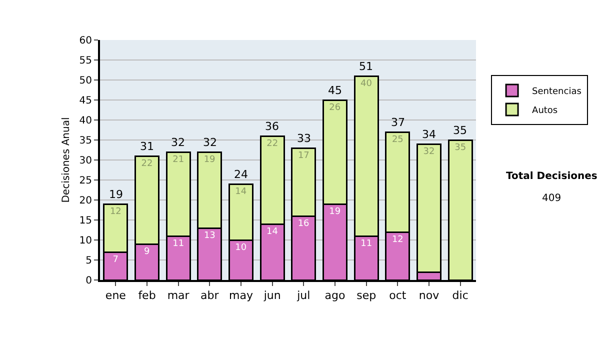 This screenshot has width=600, height=340. I want to click on total-label: 36, so click(272, 126).